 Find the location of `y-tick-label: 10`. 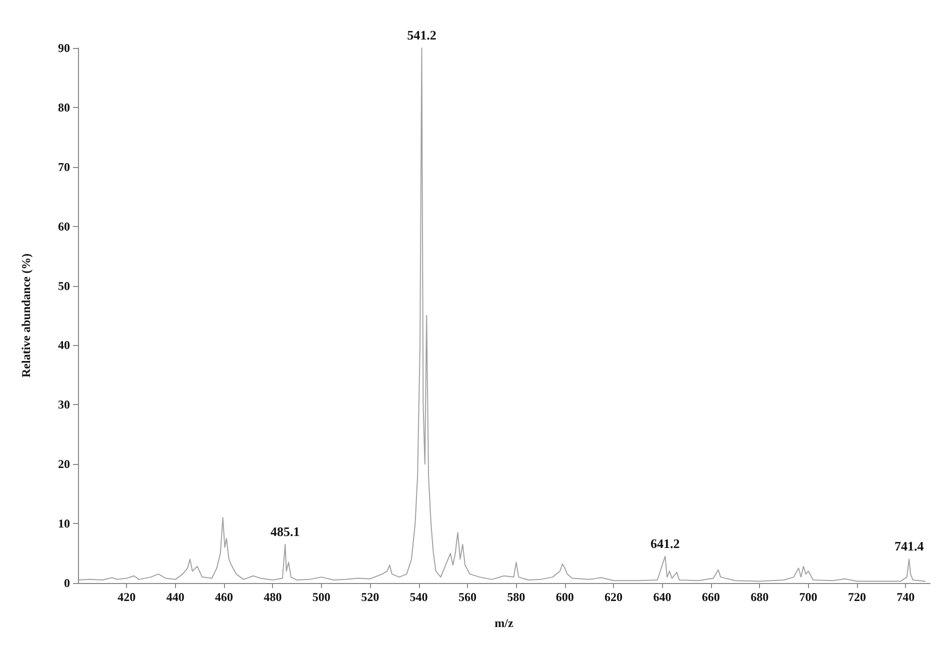

y-tick-label: 10 is located at coordinates (64, 523).